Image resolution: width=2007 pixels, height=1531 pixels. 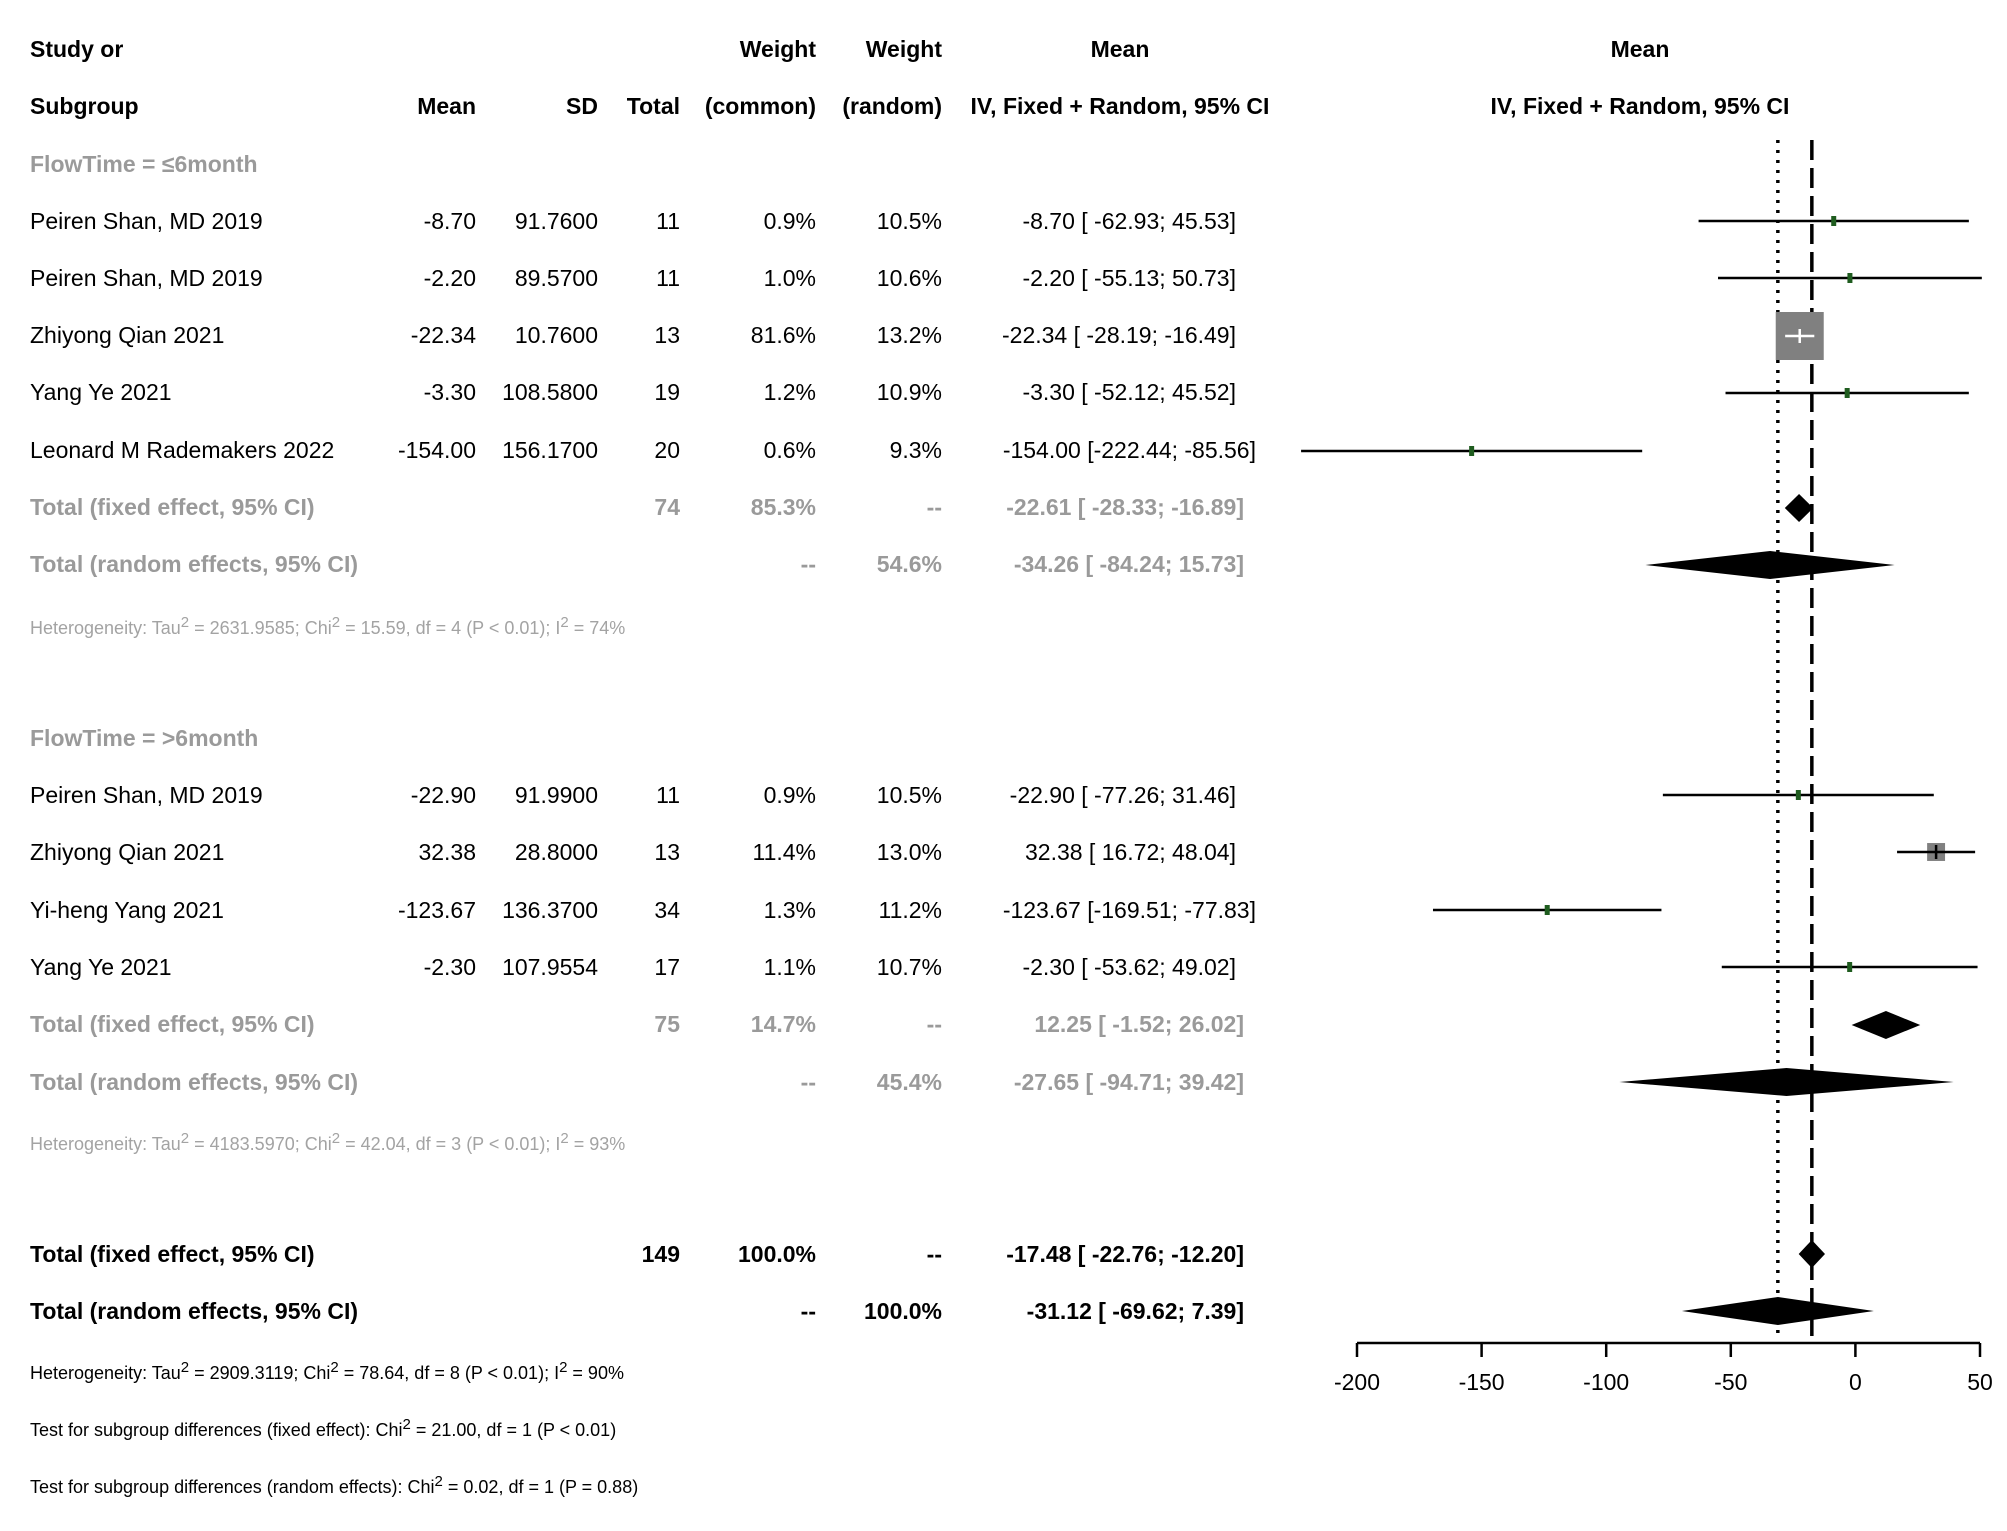 What do you see at coordinates (449, 392) in the screenshot?
I see `study-mean: -3.30` at bounding box center [449, 392].